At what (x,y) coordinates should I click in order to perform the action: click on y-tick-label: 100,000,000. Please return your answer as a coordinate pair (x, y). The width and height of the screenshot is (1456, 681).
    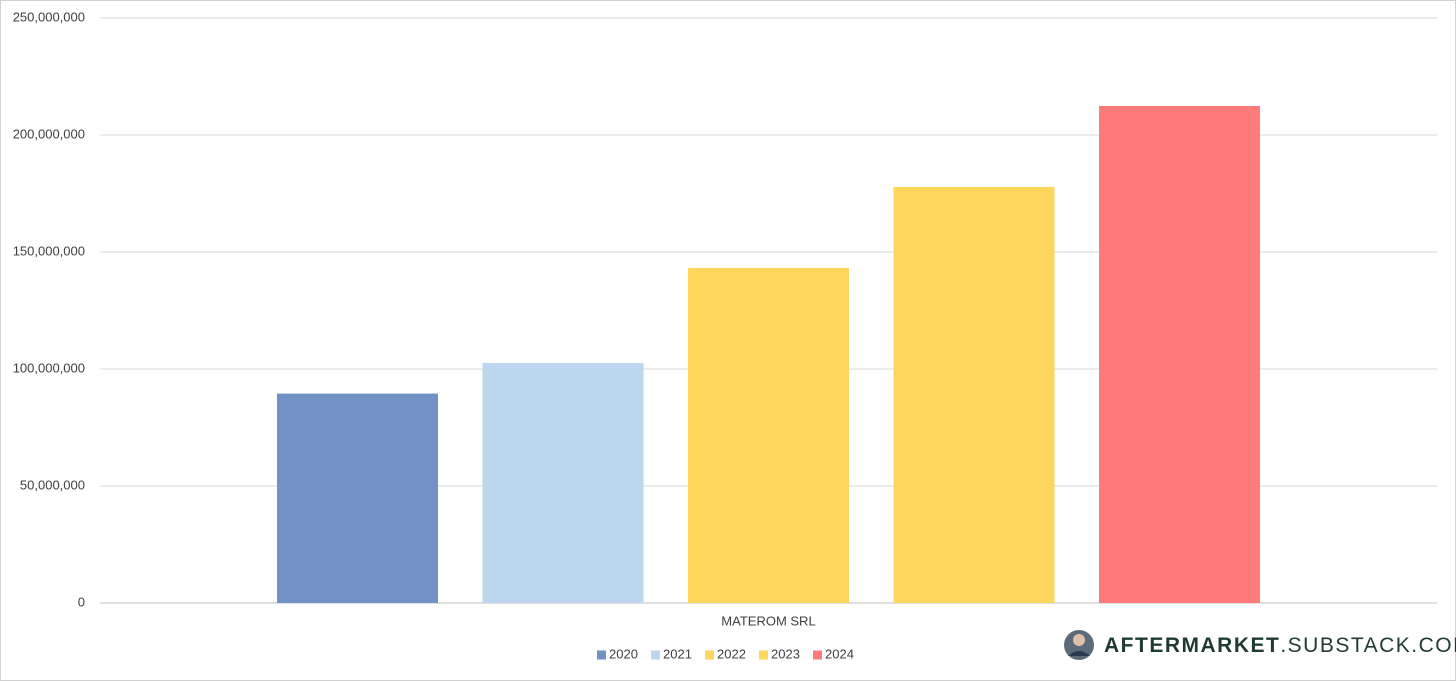
    Looking at the image, I should click on (49, 367).